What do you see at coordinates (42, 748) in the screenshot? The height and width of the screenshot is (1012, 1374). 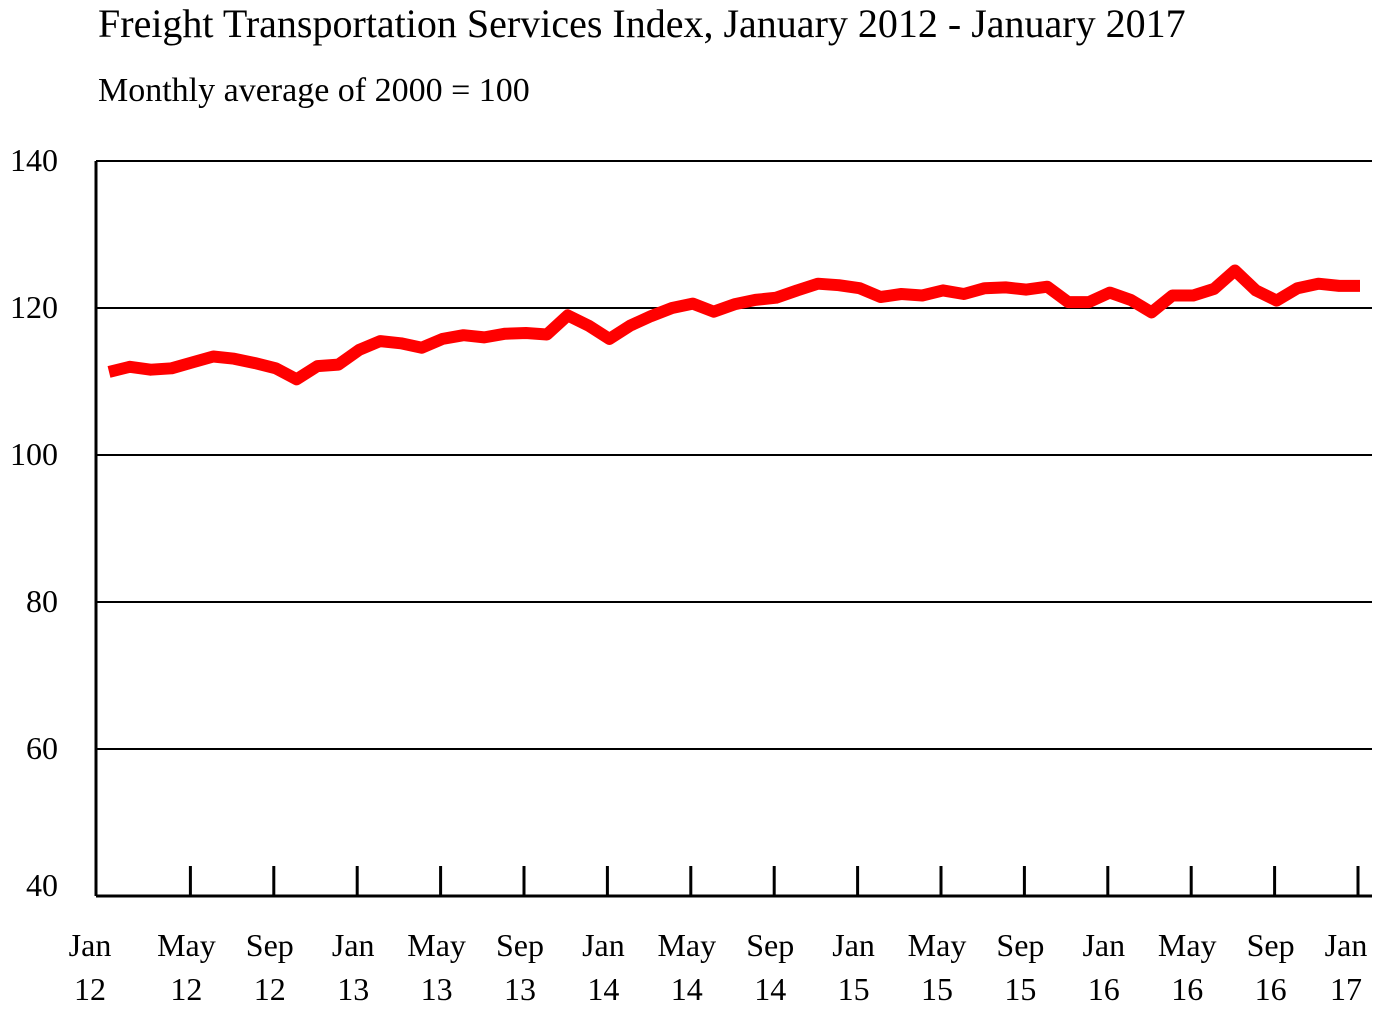 I see `y-tick-label-60: 60` at bounding box center [42, 748].